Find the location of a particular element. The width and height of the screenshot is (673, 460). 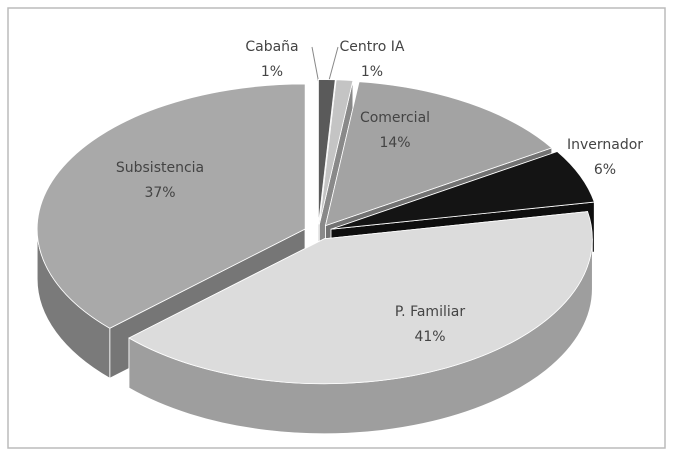

slice-label: Cabaña is located at coordinates (271, 47).